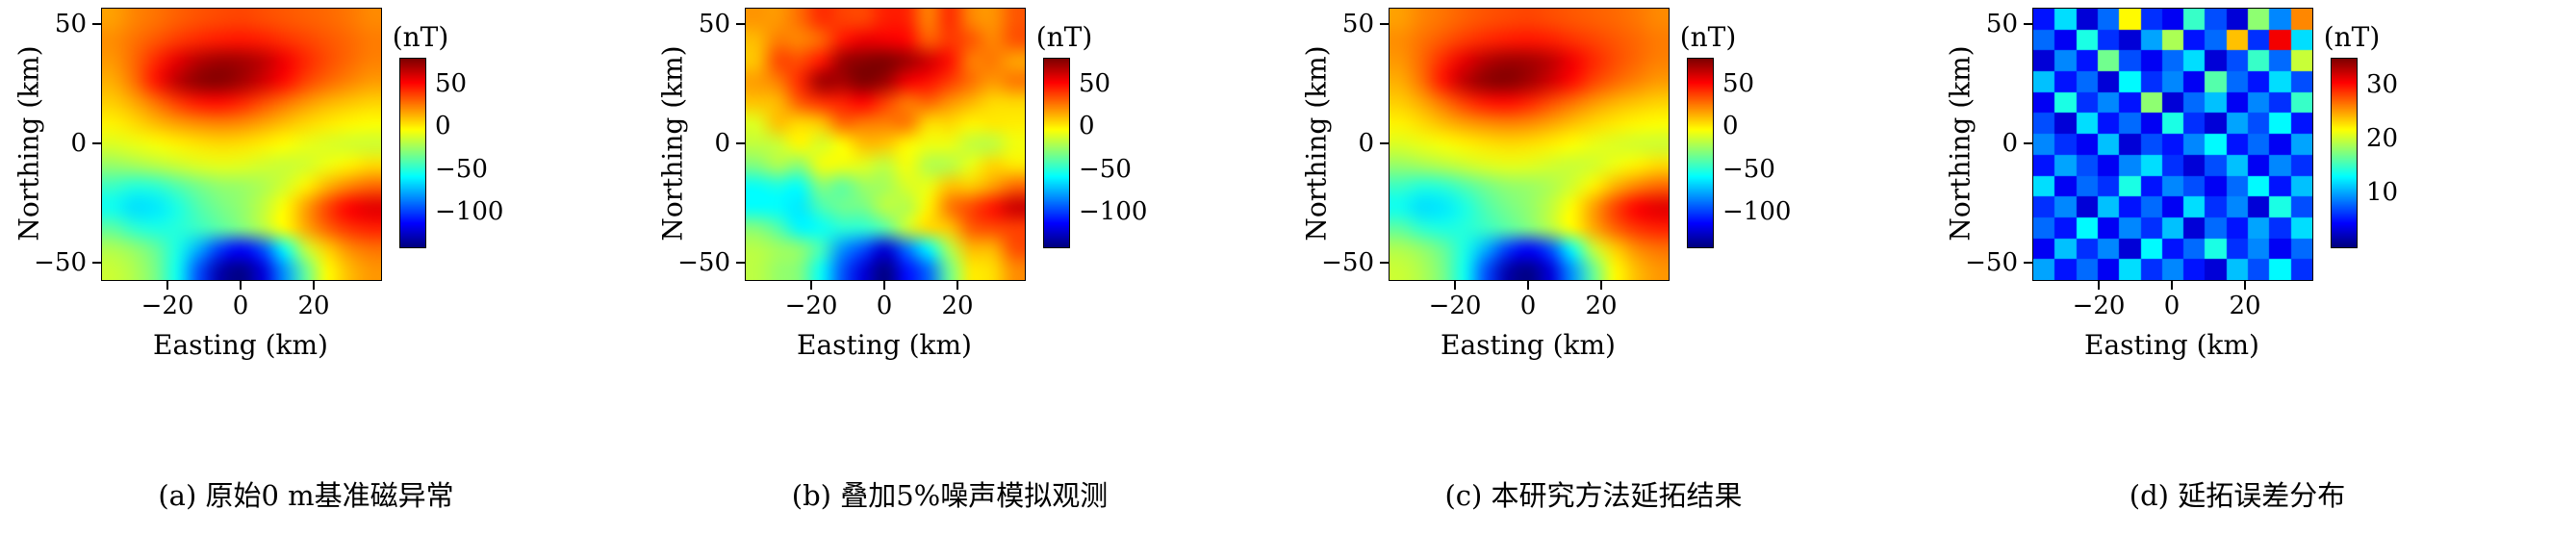  Describe the element at coordinates (2344, 153) in the screenshot. I see `colorbar-canvas-d` at that location.